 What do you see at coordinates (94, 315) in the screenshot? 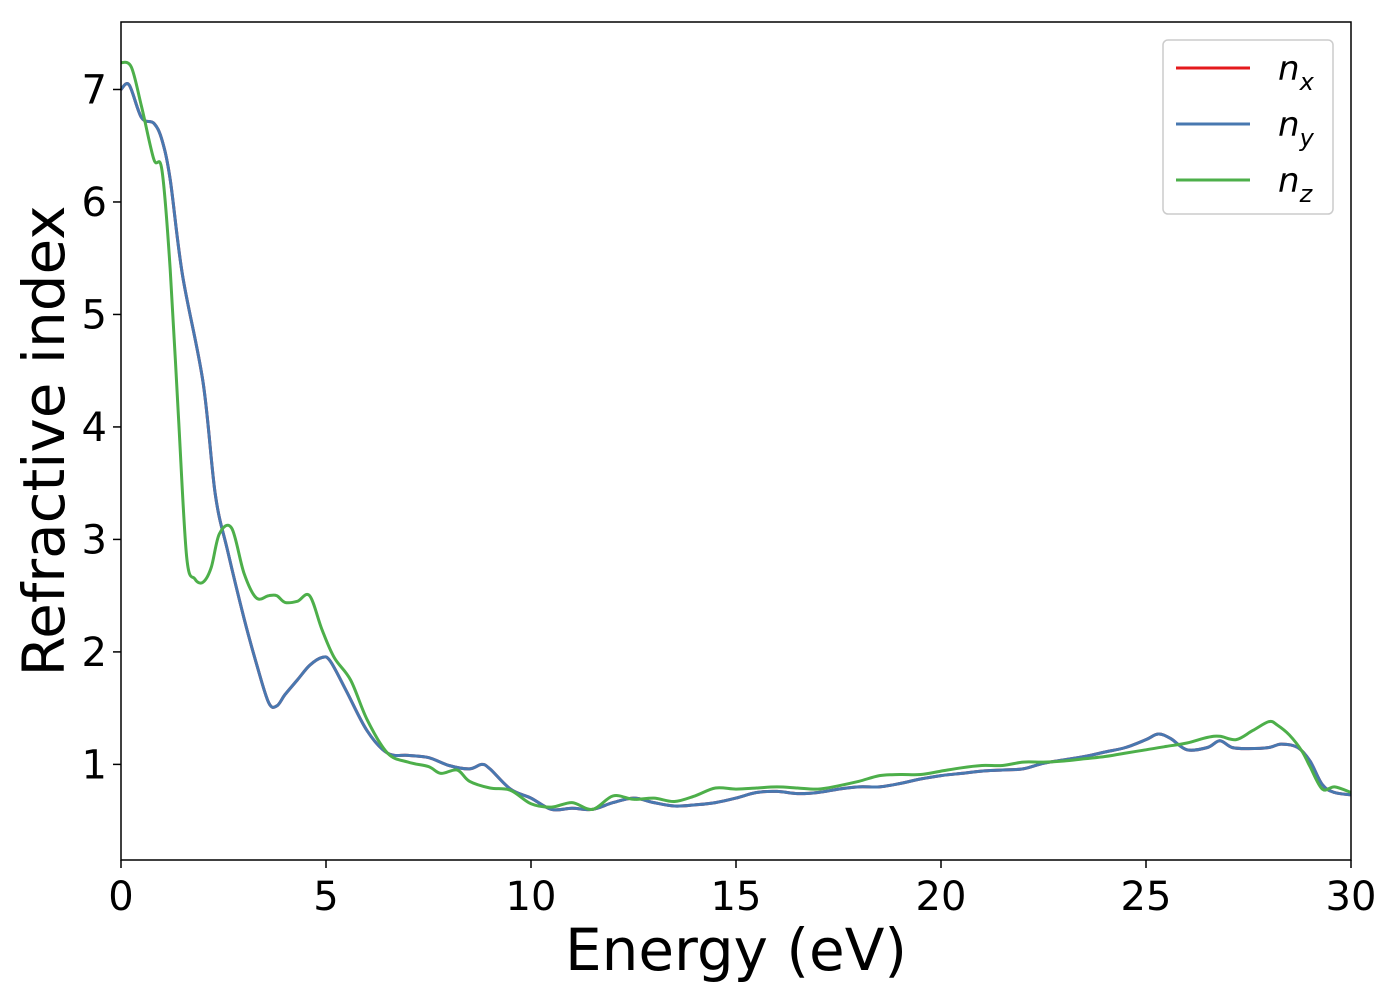
I see `y-tick-label: 5` at bounding box center [94, 315].